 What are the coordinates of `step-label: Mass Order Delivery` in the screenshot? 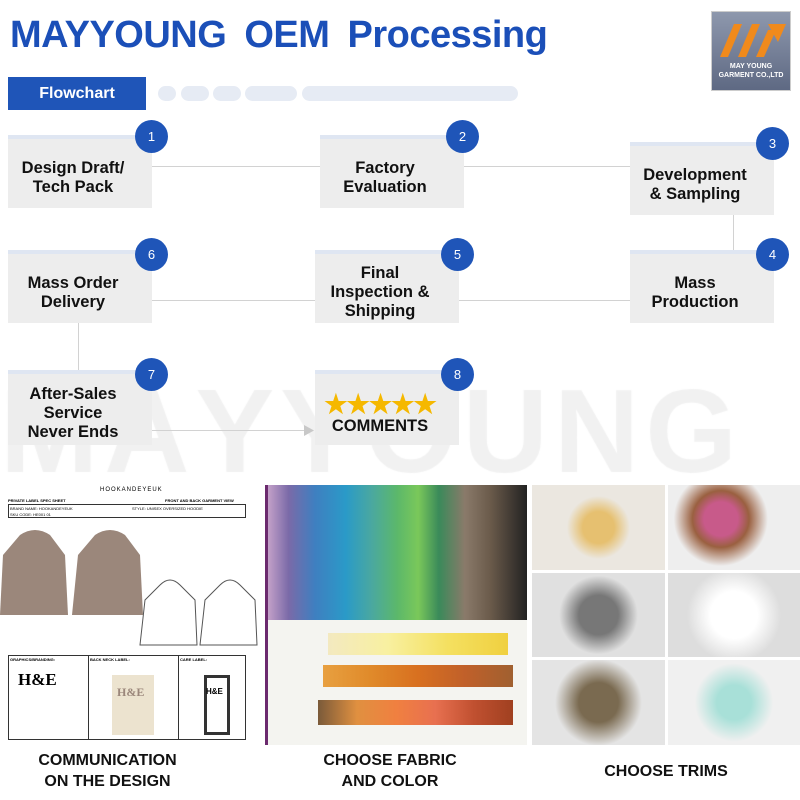 It's located at (73, 292).